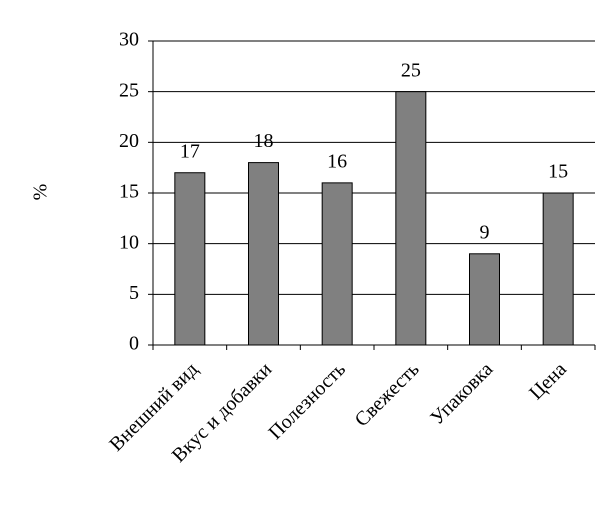 This screenshot has width=613, height=516. Describe the element at coordinates (134, 344) in the screenshot. I see `y-tick-label: 0` at that location.